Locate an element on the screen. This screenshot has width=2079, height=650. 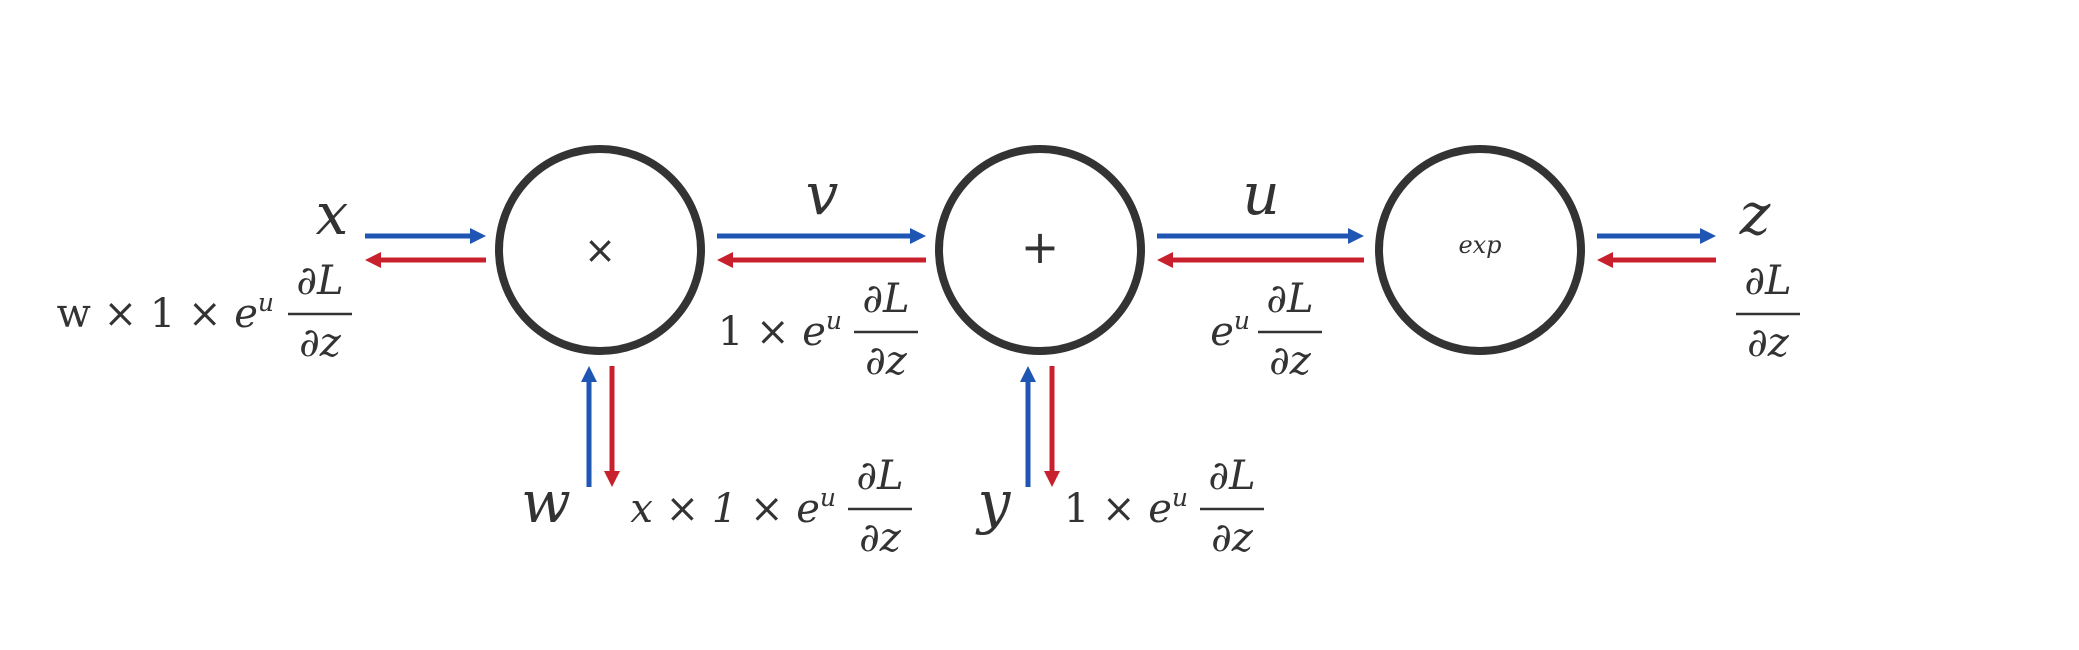
var-u-label: u is located at coordinates (1260, 194).